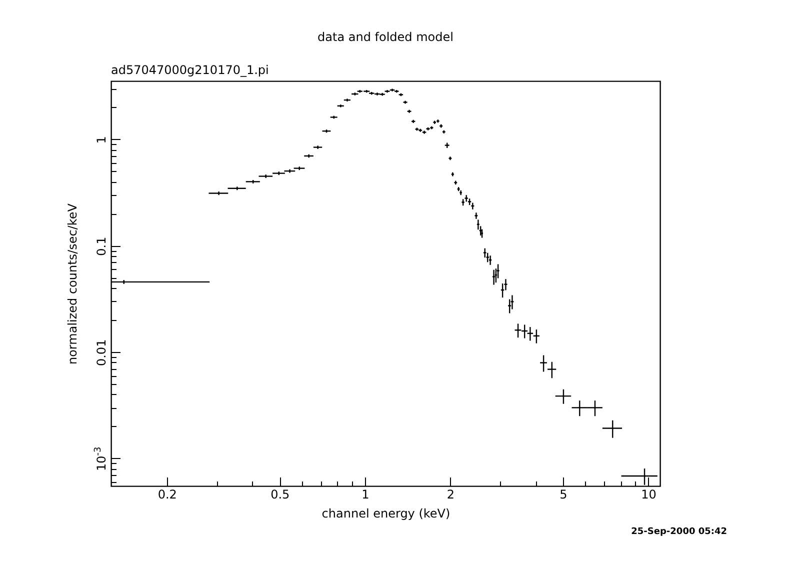 This screenshot has width=790, height=584. What do you see at coordinates (101, 140) in the screenshot?
I see `y-tick-label: 1` at bounding box center [101, 140].